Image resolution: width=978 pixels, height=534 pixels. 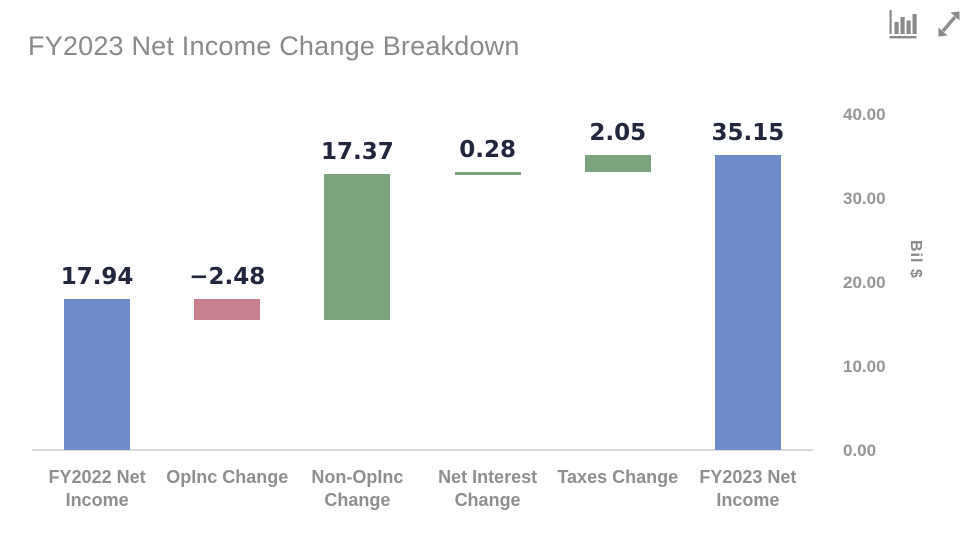 I want to click on y-axis-title: Bil $, so click(x=915, y=259).